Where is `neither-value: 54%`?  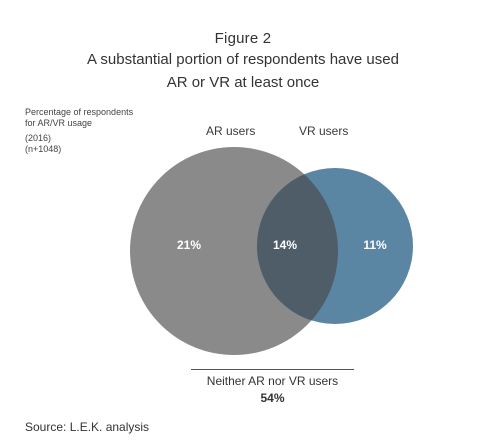
neither-value: 54% is located at coordinates (272, 398).